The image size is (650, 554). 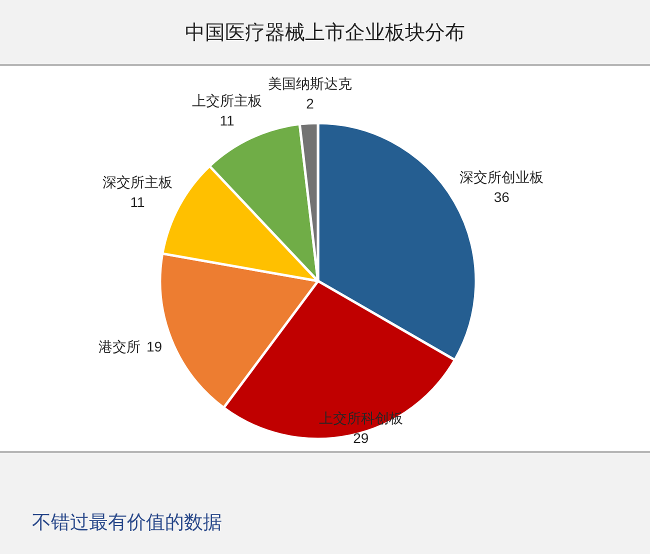 I want to click on title: 中国医疗器械上市企业板块分布, so click(x=325, y=33).